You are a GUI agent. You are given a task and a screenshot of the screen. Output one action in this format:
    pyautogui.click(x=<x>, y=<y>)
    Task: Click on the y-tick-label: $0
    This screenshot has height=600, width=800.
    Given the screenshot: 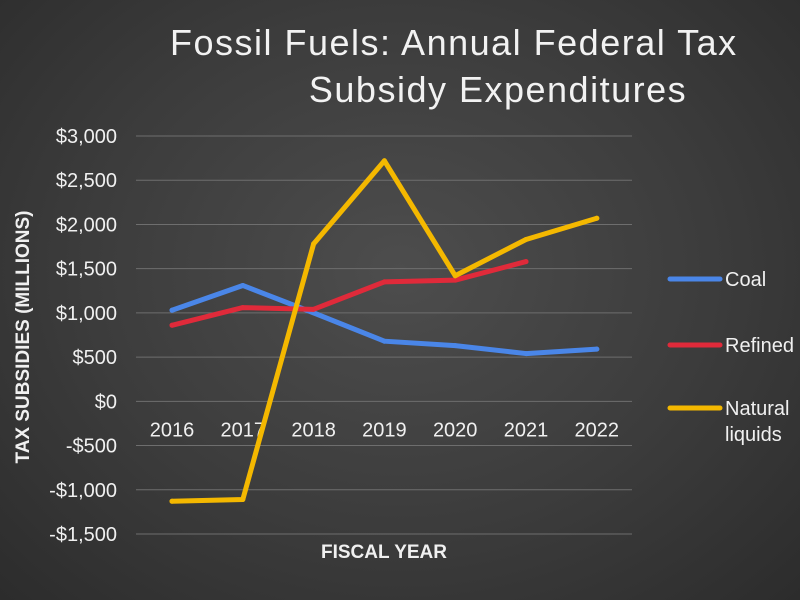 What is the action you would take?
    pyautogui.click(x=106, y=402)
    